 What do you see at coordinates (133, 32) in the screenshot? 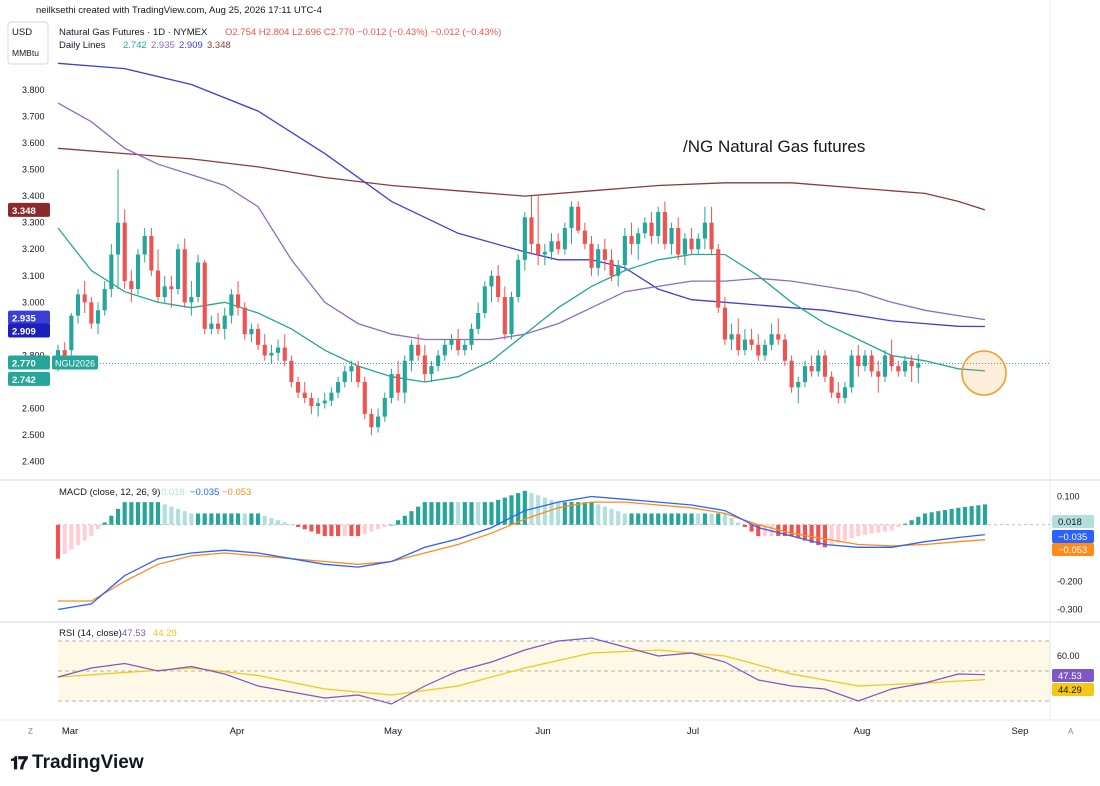
I see `symbol-title: Natural Gas Futures · 1D · NYMEX` at bounding box center [133, 32].